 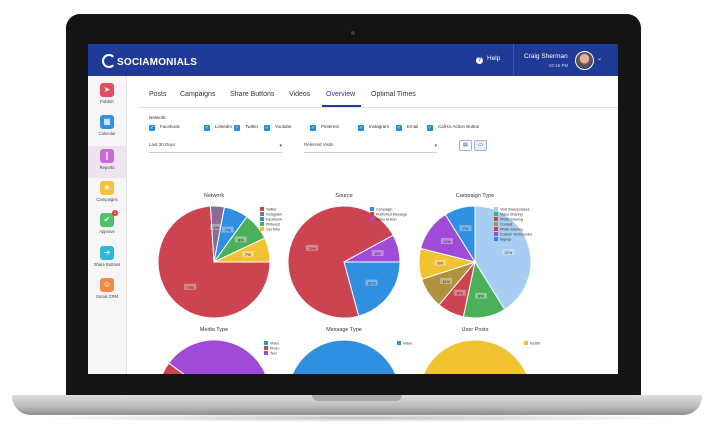 I want to click on user-name: Craig Sherman, so click(x=546, y=56).